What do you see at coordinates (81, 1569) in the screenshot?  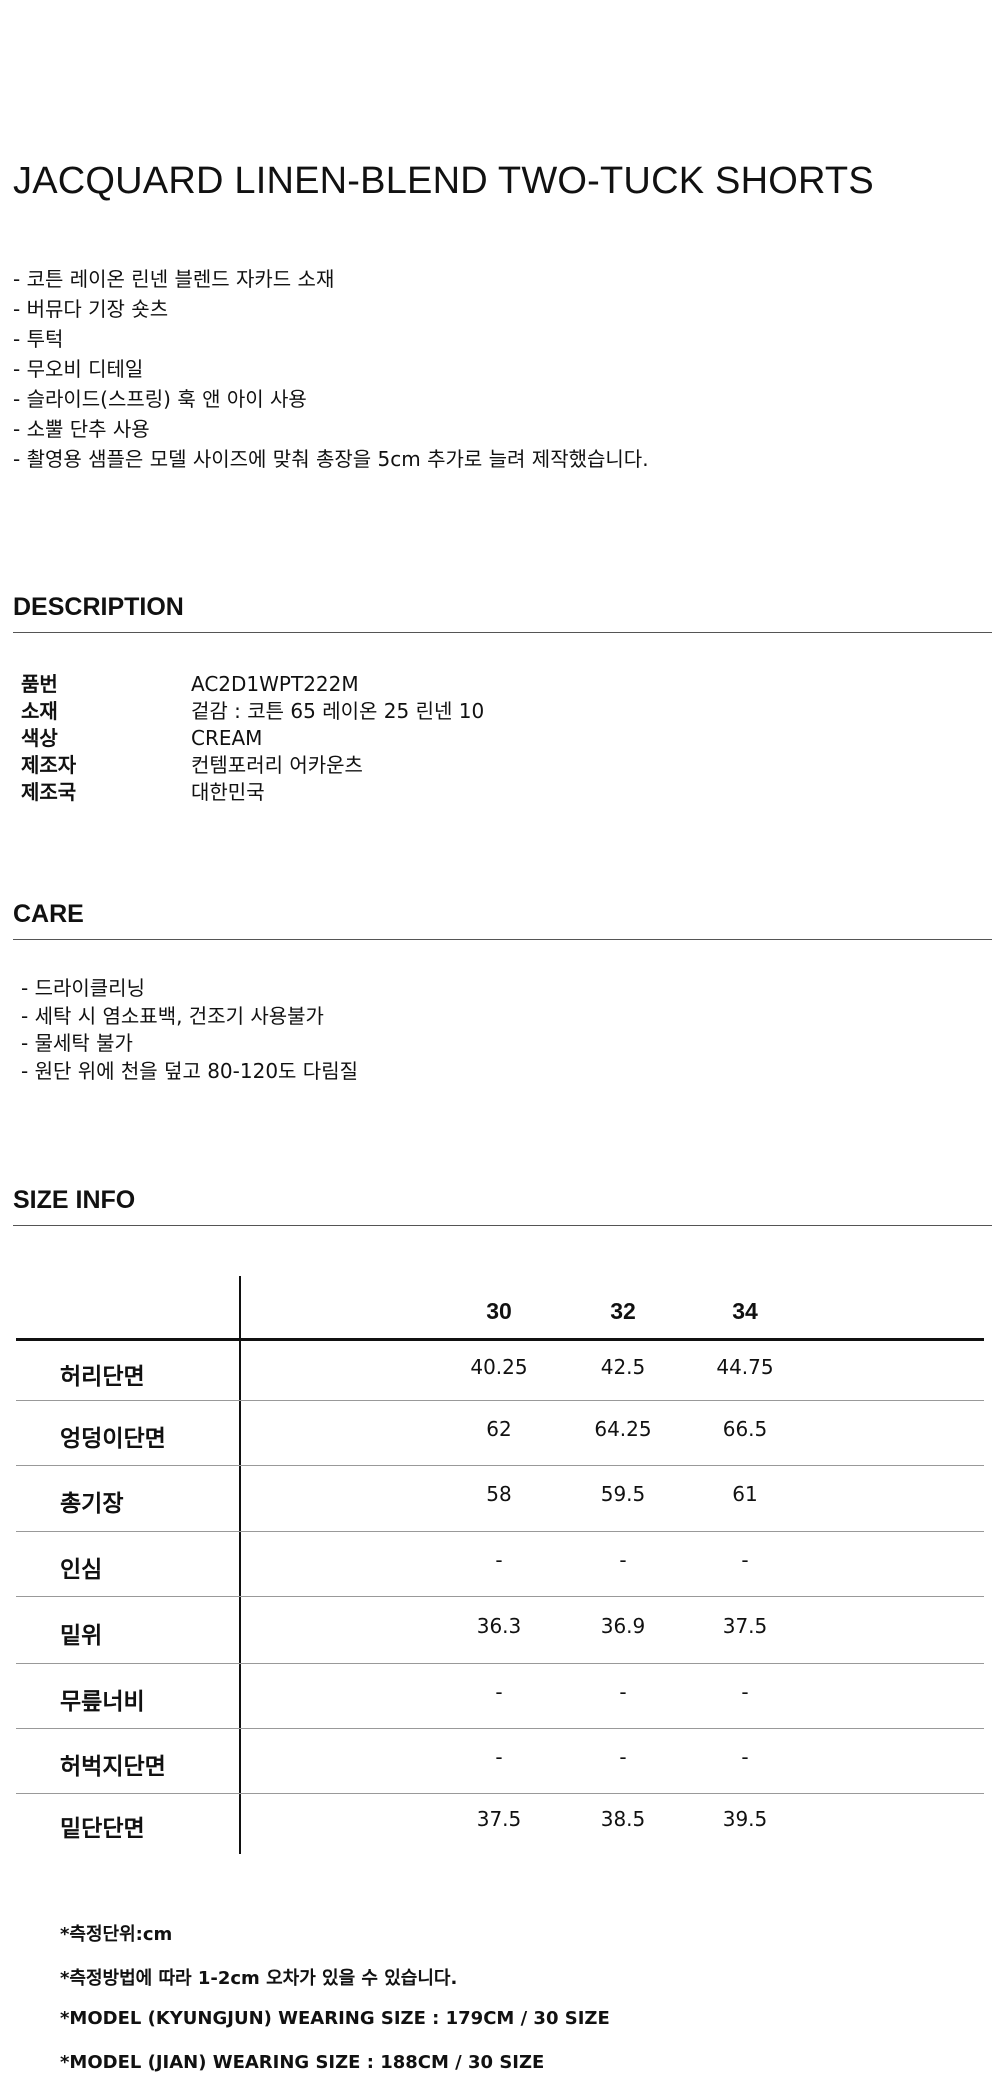 I see `size-row-label: 인심` at bounding box center [81, 1569].